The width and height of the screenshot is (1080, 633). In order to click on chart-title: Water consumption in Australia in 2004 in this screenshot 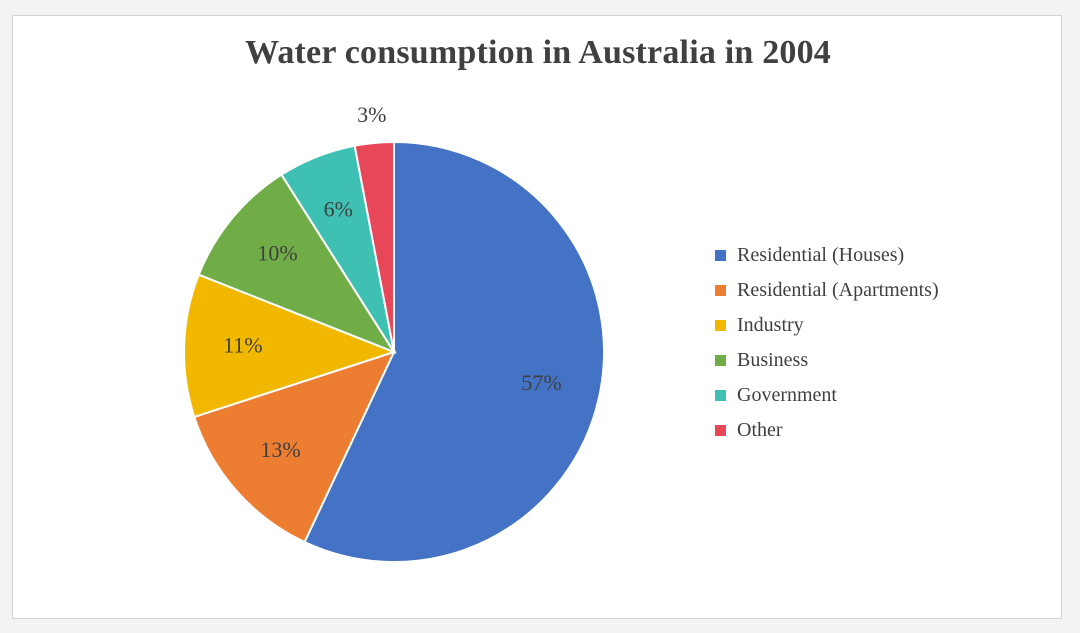, I will do `click(538, 52)`.